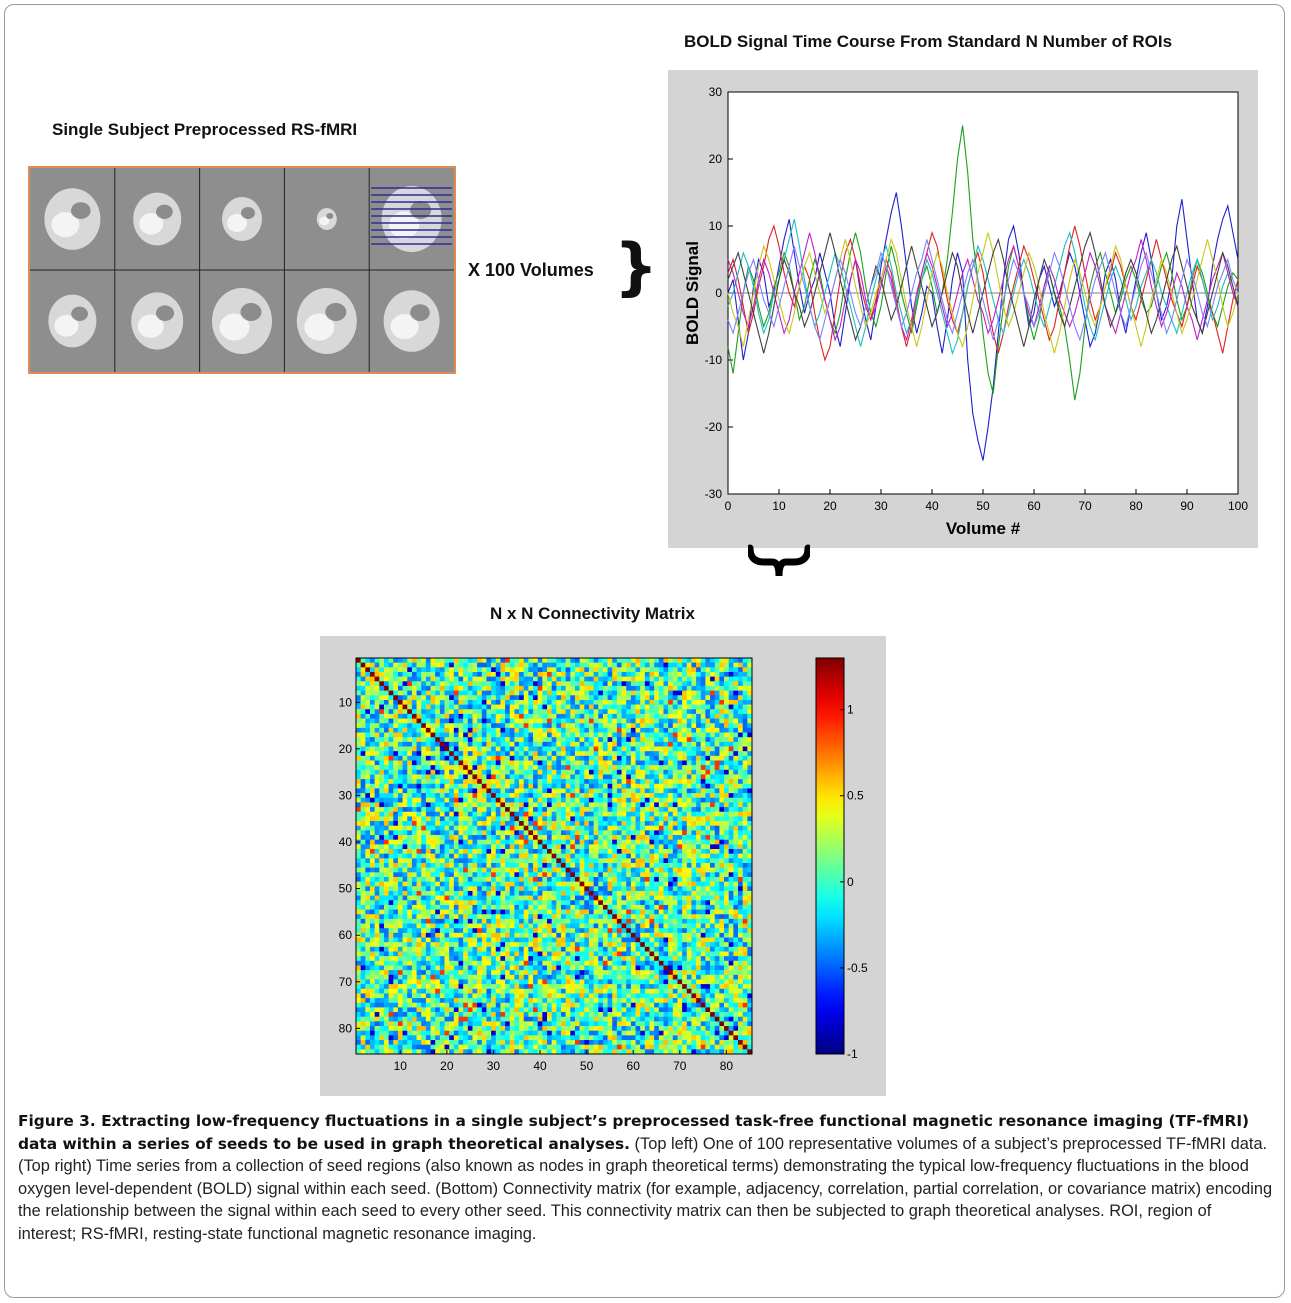 The width and height of the screenshot is (1291, 1303). What do you see at coordinates (346, 889) in the screenshot?
I see `y-tick-label: 50` at bounding box center [346, 889].